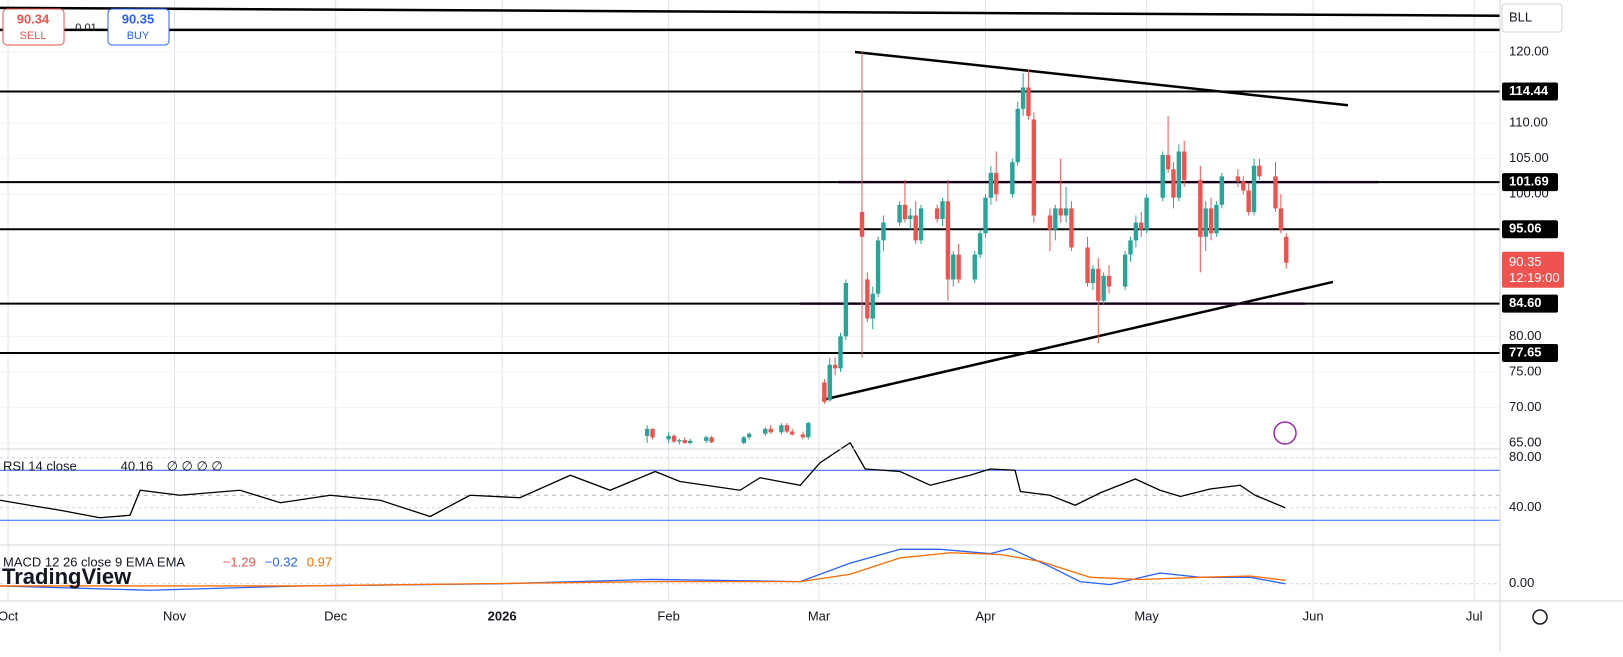 This screenshot has width=1623, height=657. Describe the element at coordinates (281, 561) in the screenshot. I see `indicator-value: −0.32` at that location.